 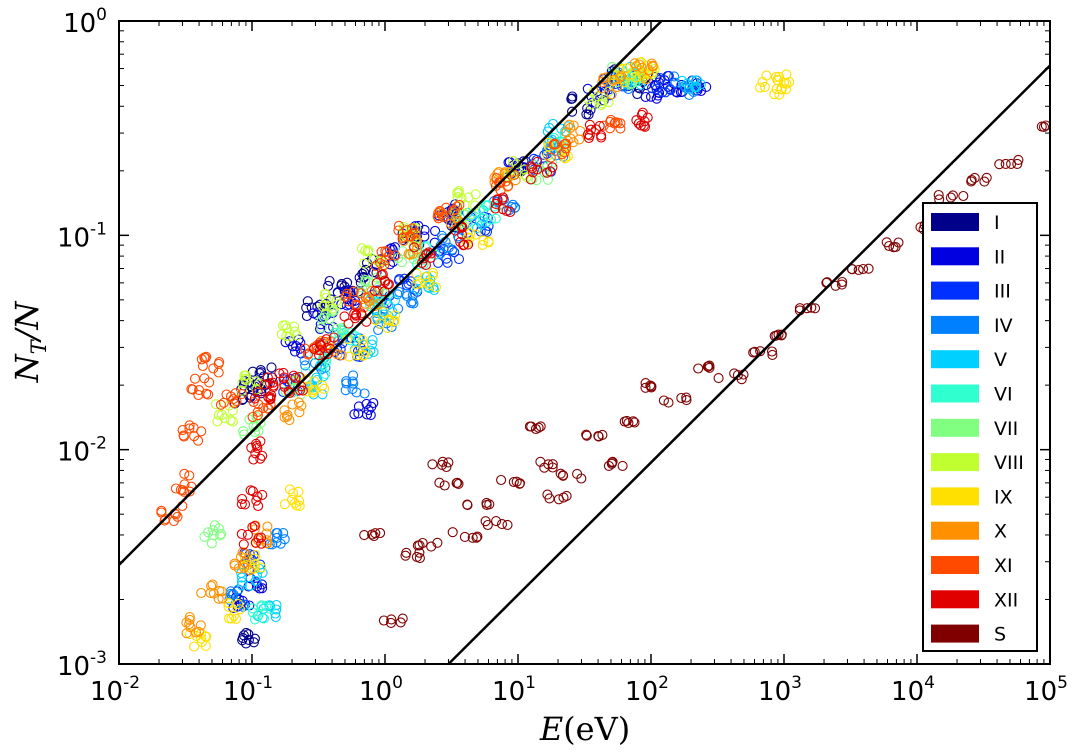 I want to click on x-tick-base: 10, so click(x=239, y=692).